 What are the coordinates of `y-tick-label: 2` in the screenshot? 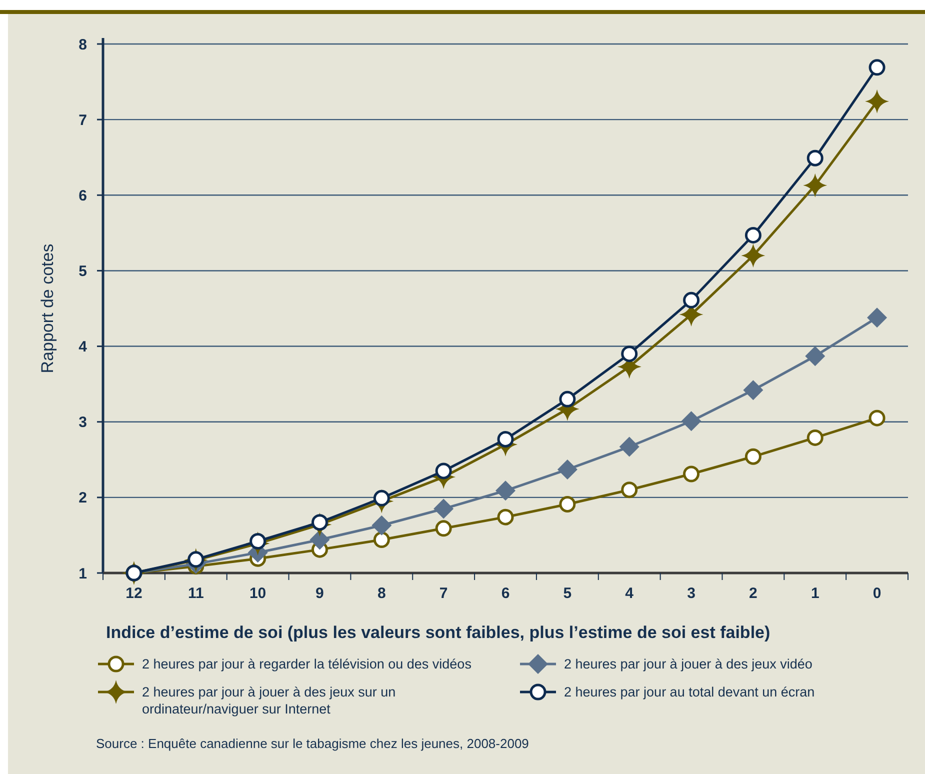 It's located at (82, 498).